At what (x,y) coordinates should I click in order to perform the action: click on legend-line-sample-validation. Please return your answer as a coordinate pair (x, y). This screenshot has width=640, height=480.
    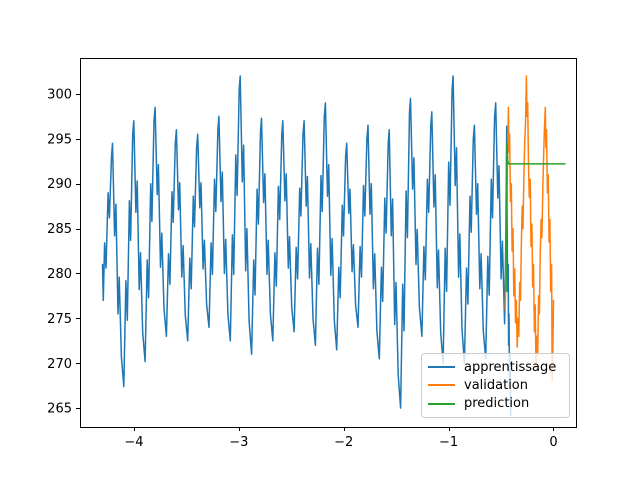
    Looking at the image, I should click on (441, 385).